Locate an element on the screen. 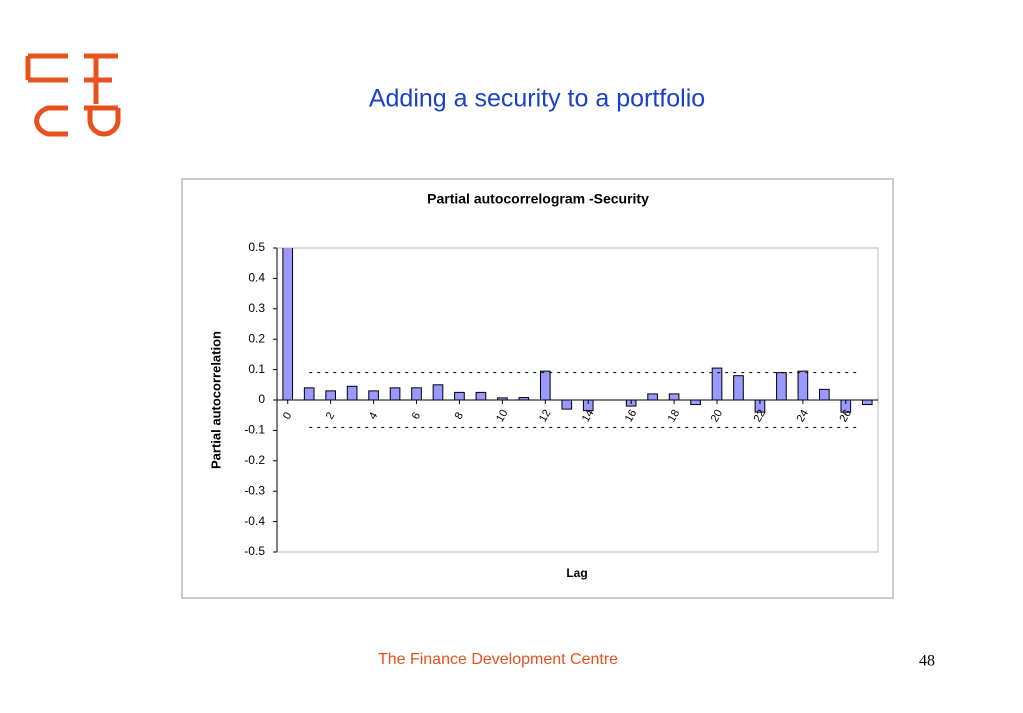 The width and height of the screenshot is (1023, 713). x-tick-label: 26 is located at coordinates (845, 416).